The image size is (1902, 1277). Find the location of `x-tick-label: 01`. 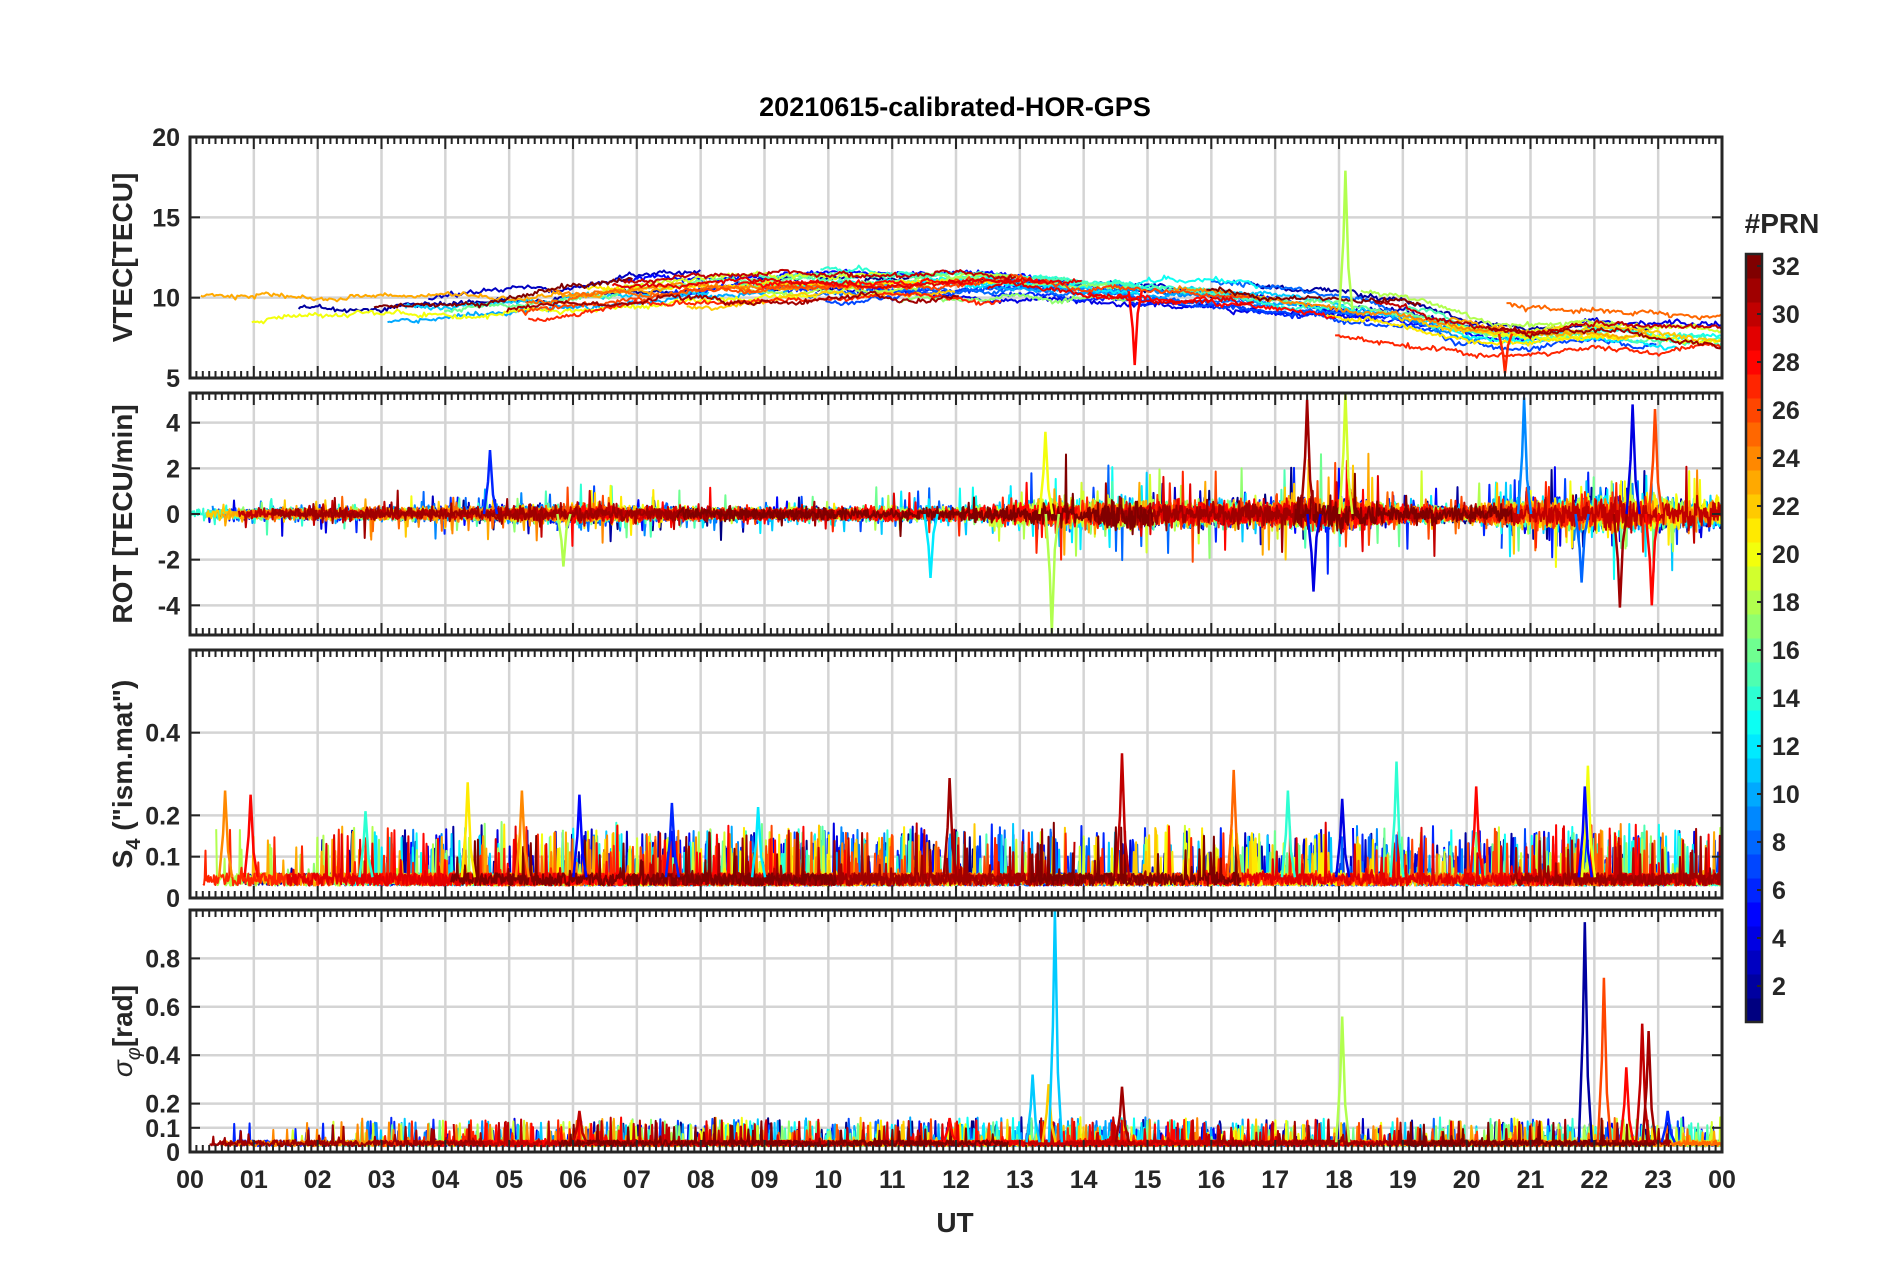

x-tick-label: 01 is located at coordinates (254, 1180).